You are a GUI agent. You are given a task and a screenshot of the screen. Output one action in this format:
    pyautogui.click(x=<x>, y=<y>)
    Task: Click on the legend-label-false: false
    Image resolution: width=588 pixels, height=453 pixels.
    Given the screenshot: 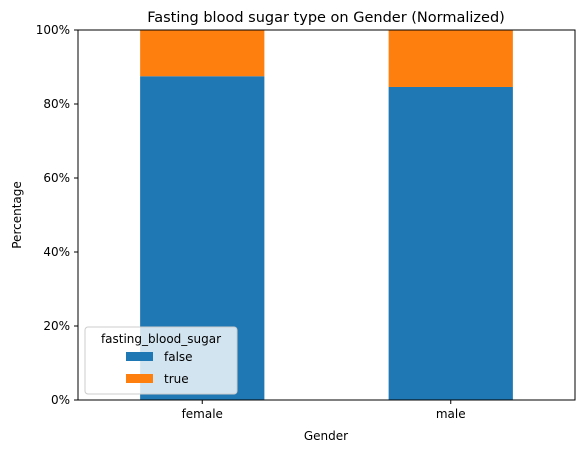 What is the action you would take?
    pyautogui.click(x=178, y=357)
    